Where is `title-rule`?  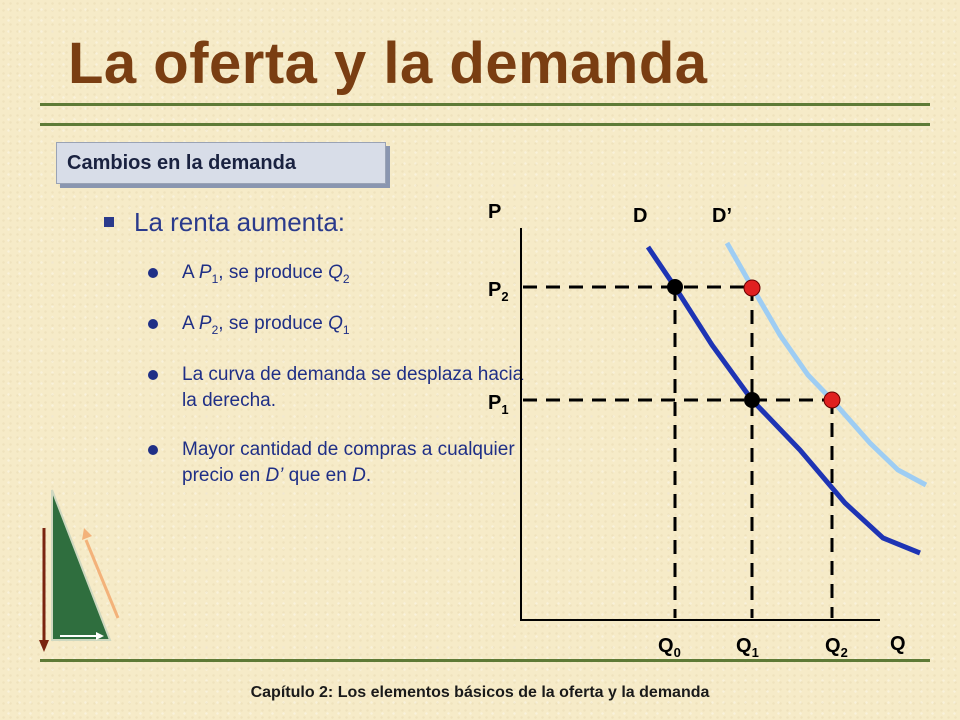 title-rule is located at coordinates (485, 104).